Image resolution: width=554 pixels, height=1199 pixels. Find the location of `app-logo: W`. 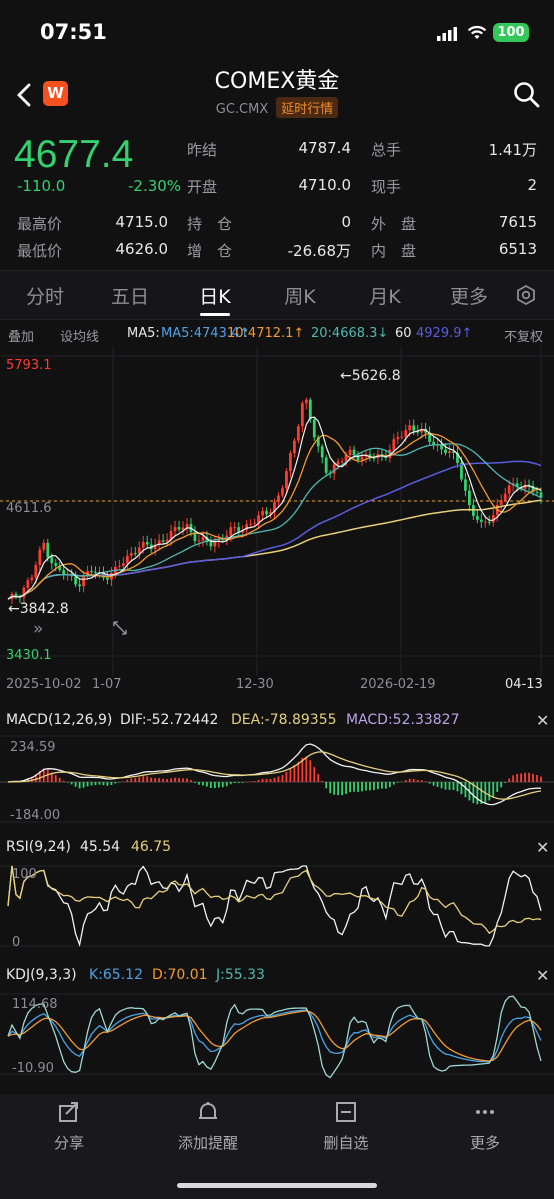

app-logo: W is located at coordinates (55, 93).